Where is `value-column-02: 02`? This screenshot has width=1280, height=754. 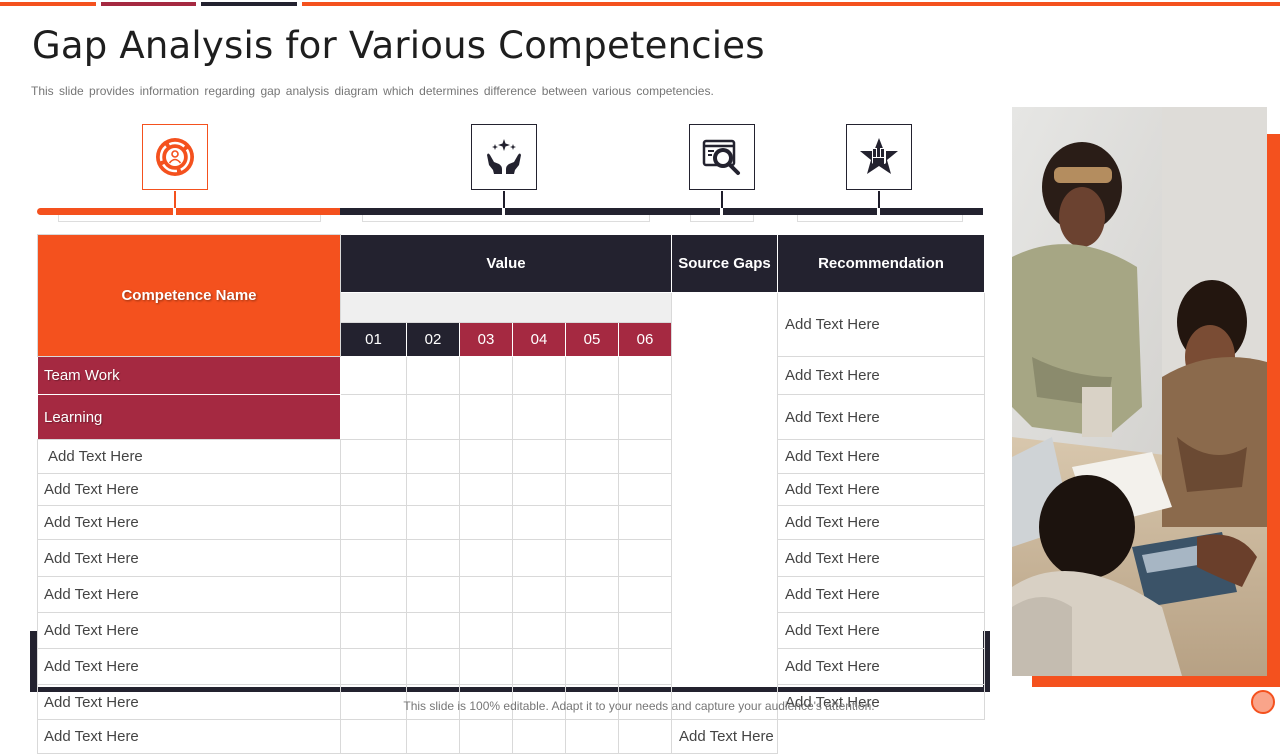 value-column-02: 02 is located at coordinates (433, 339).